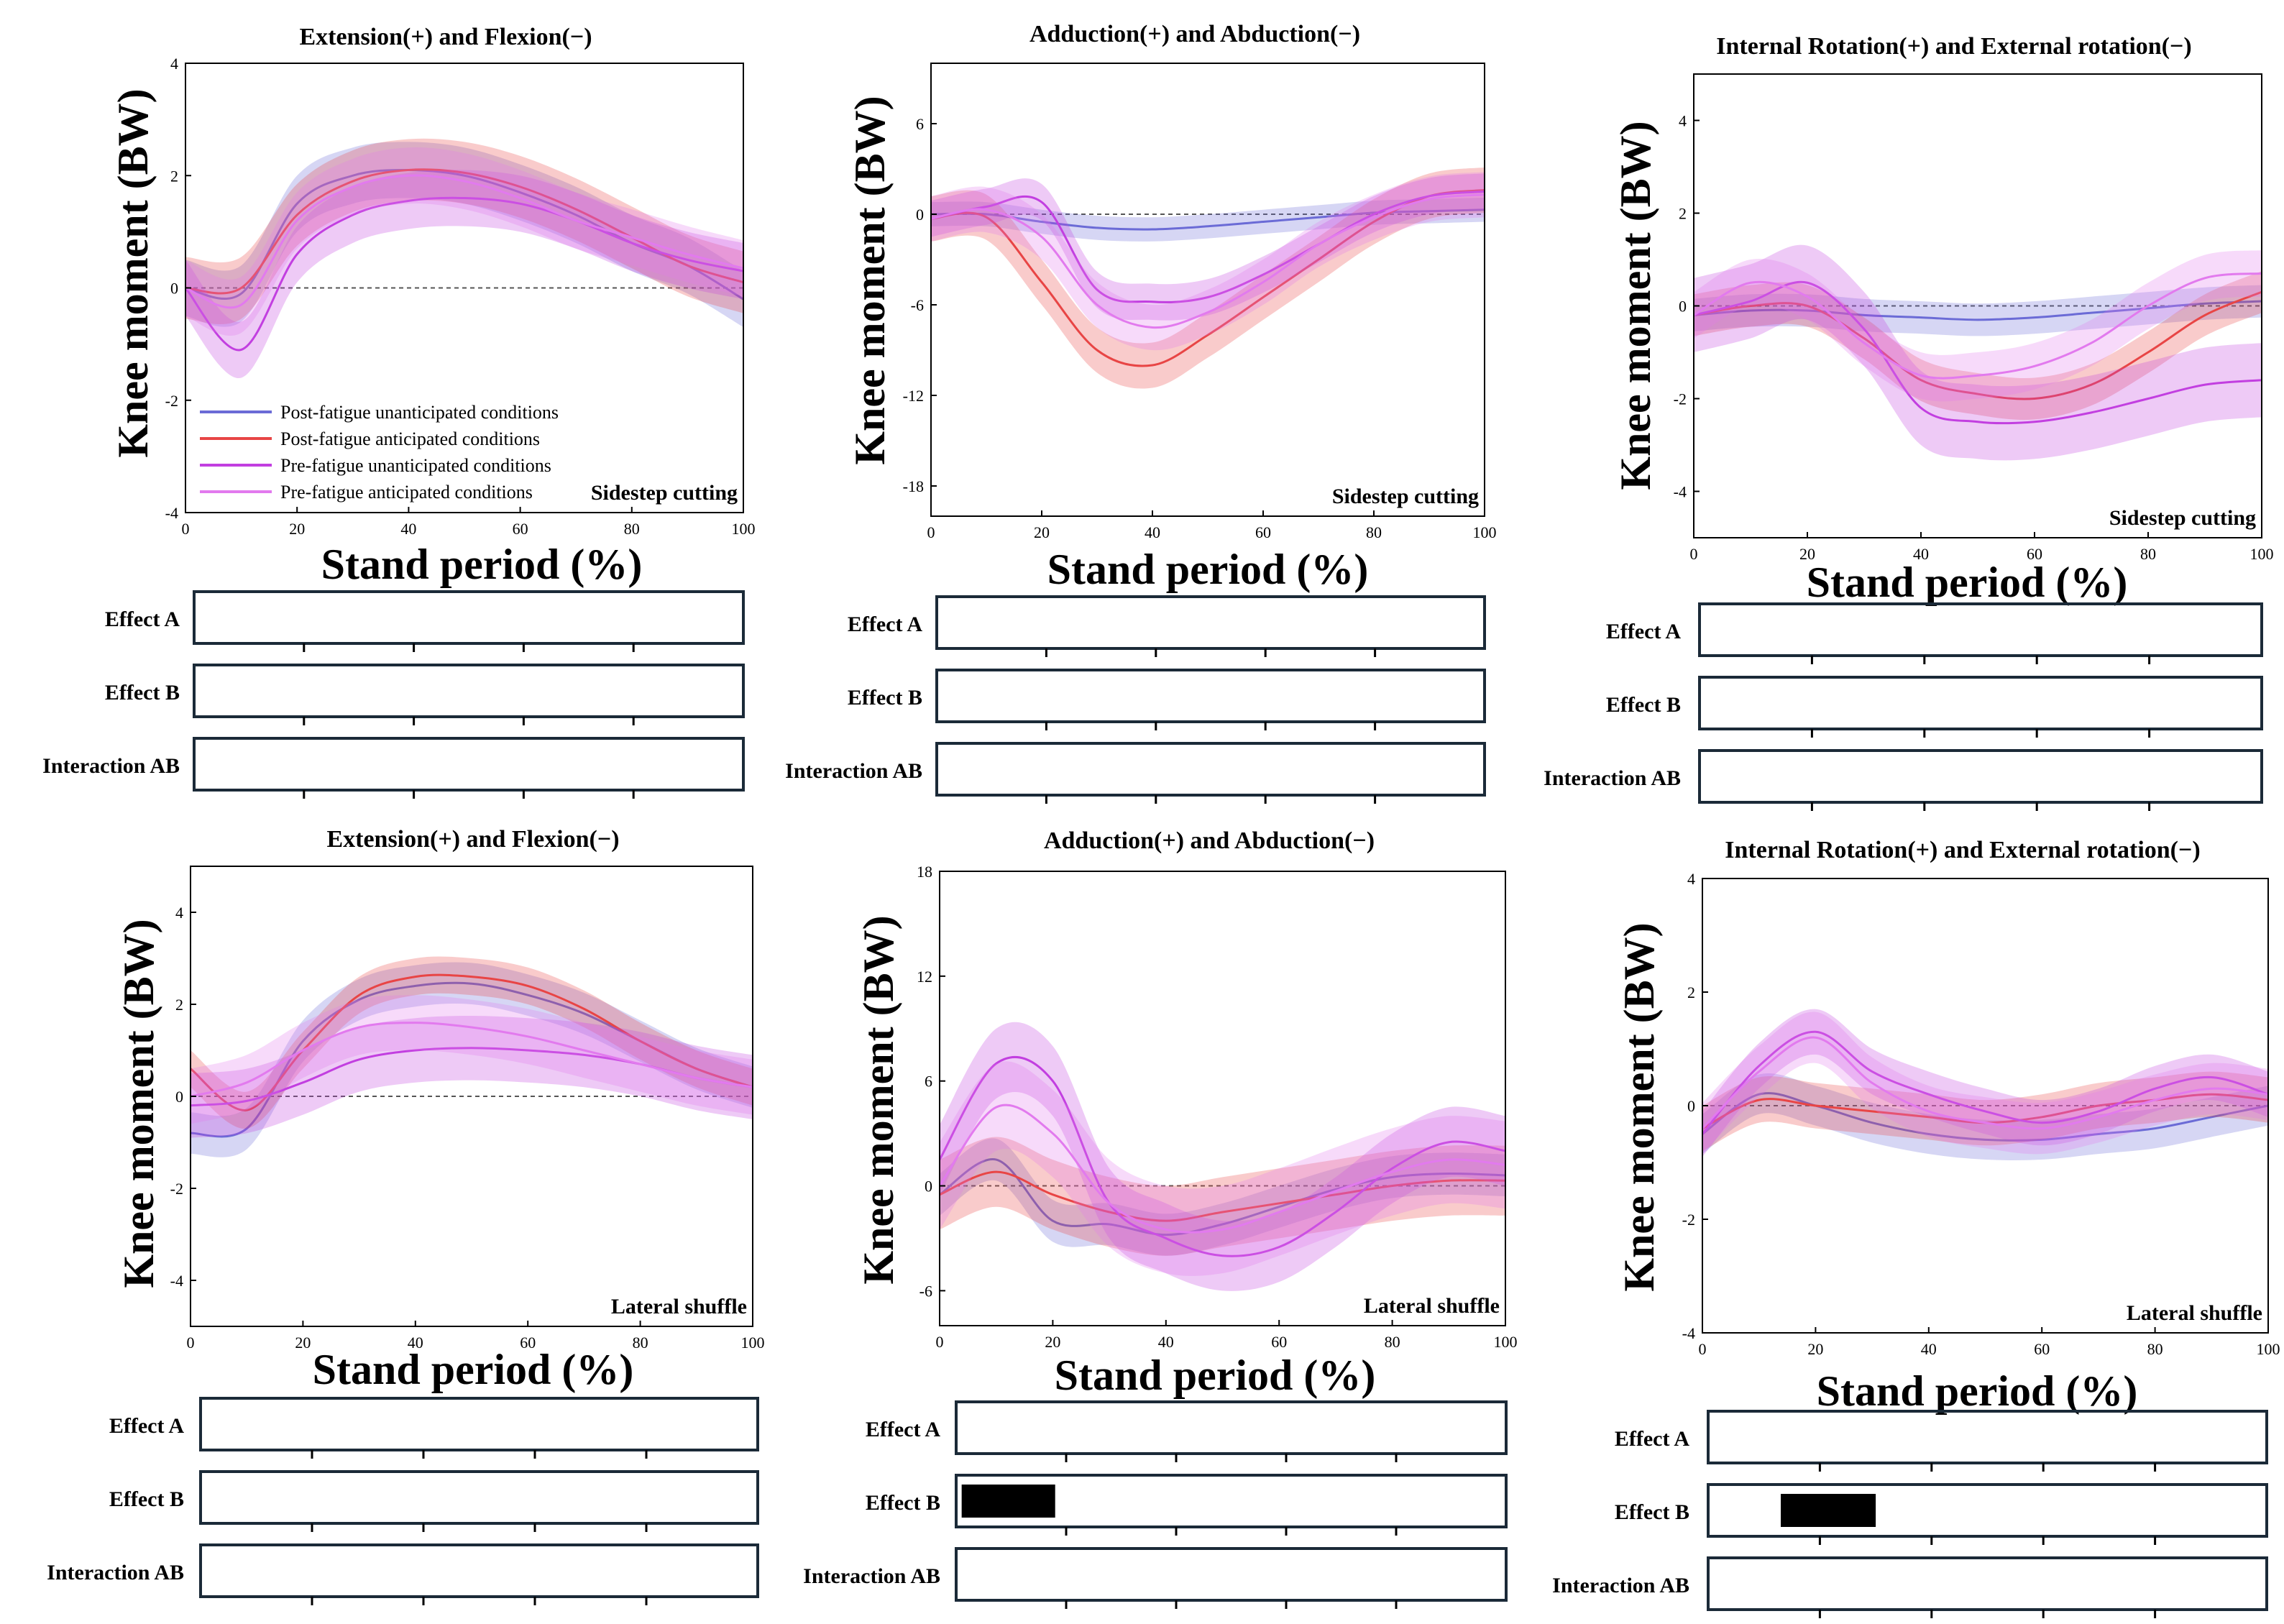 The height and width of the screenshot is (1624, 2284). Describe the element at coordinates (924, 872) in the screenshot. I see `y-tick-label: 18` at that location.